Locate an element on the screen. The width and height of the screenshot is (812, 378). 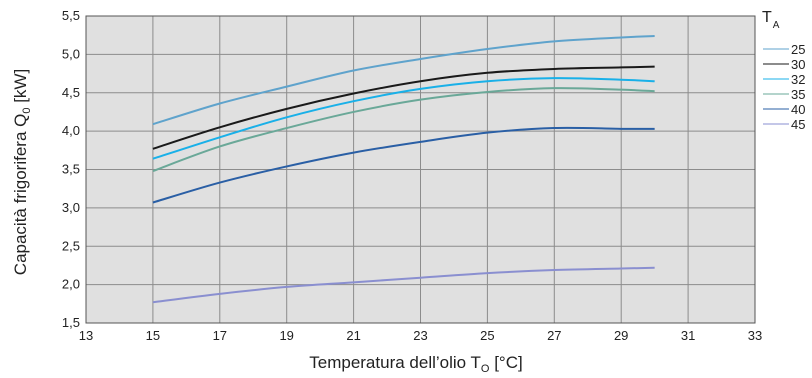
y-axis-title-main: Capacità frigorifera Q is located at coordinates (20, 195).